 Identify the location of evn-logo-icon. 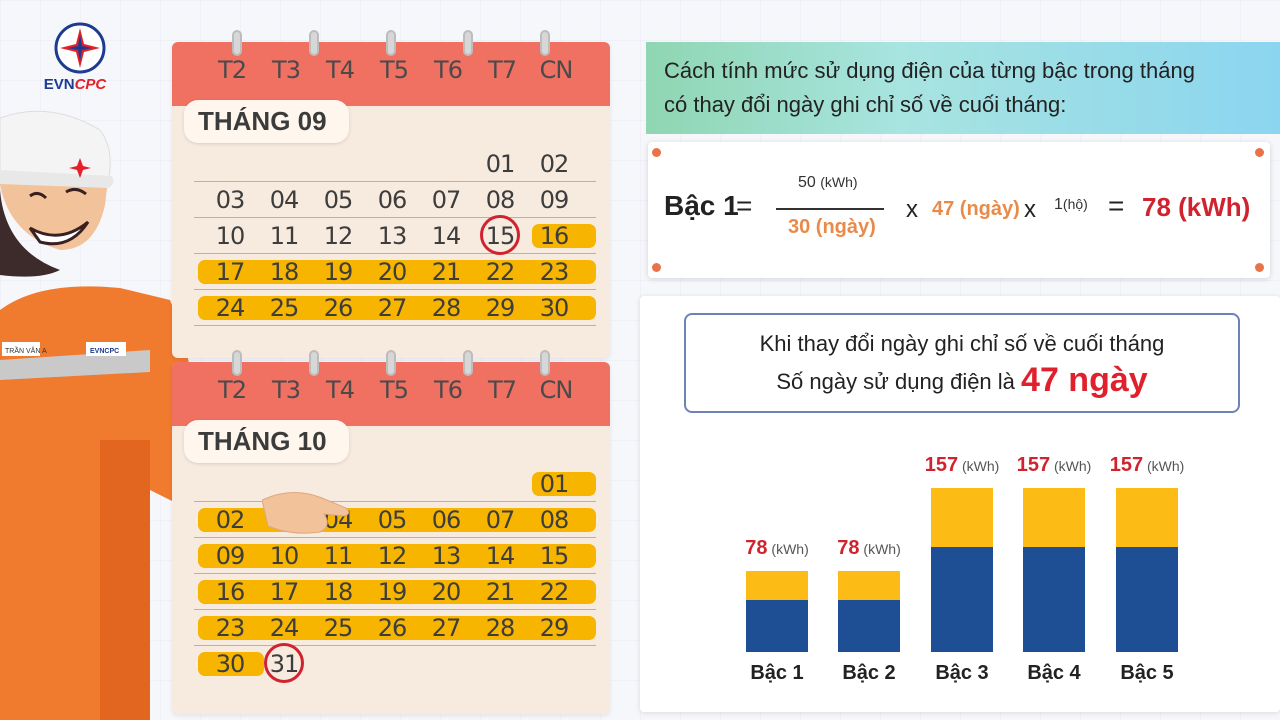
(80, 48).